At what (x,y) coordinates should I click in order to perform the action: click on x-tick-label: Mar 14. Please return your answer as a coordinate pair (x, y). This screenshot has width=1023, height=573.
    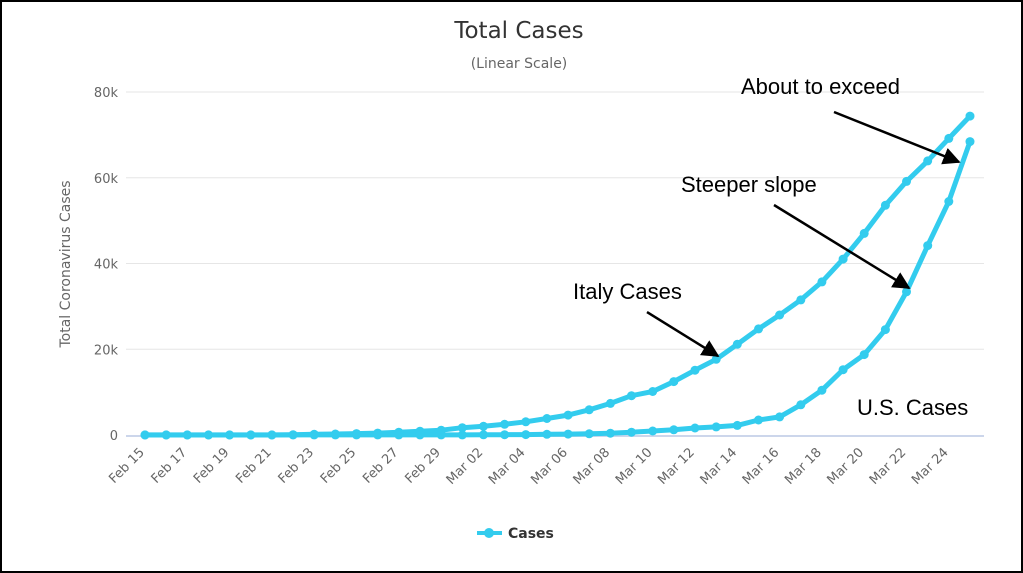
    Looking at the image, I should click on (719, 466).